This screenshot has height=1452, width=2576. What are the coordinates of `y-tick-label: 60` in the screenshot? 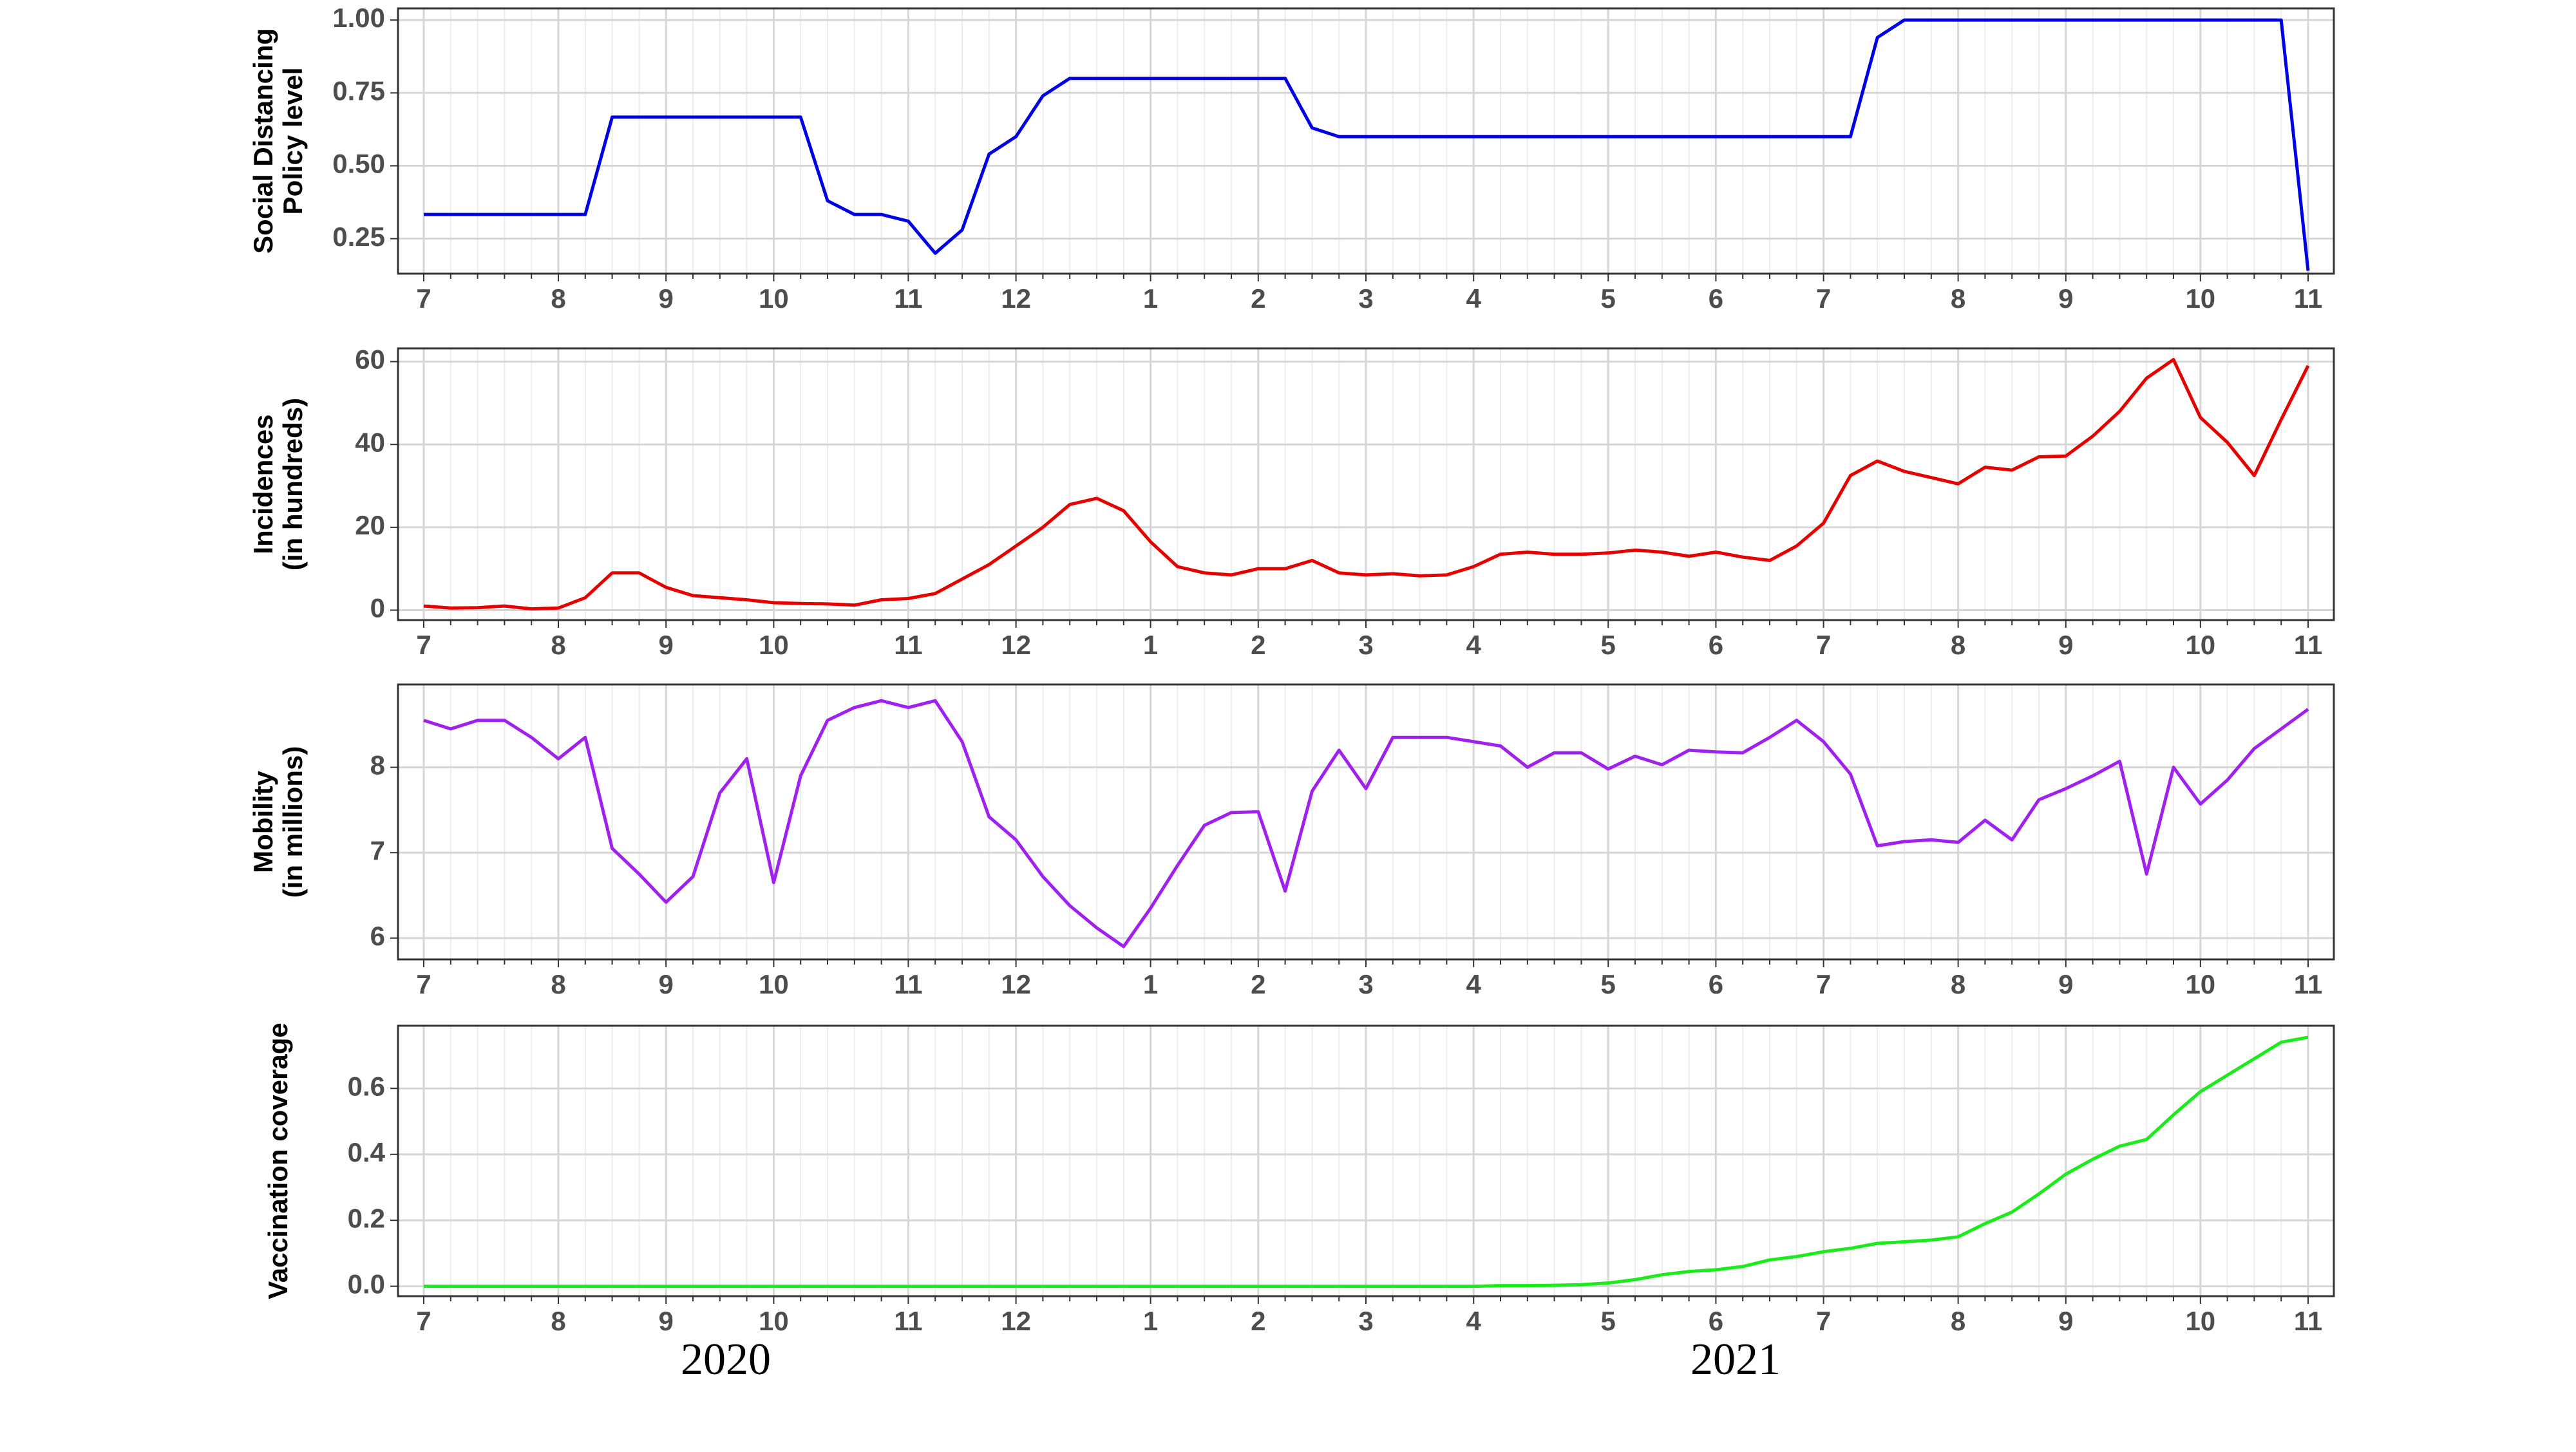 It's located at (370, 359).